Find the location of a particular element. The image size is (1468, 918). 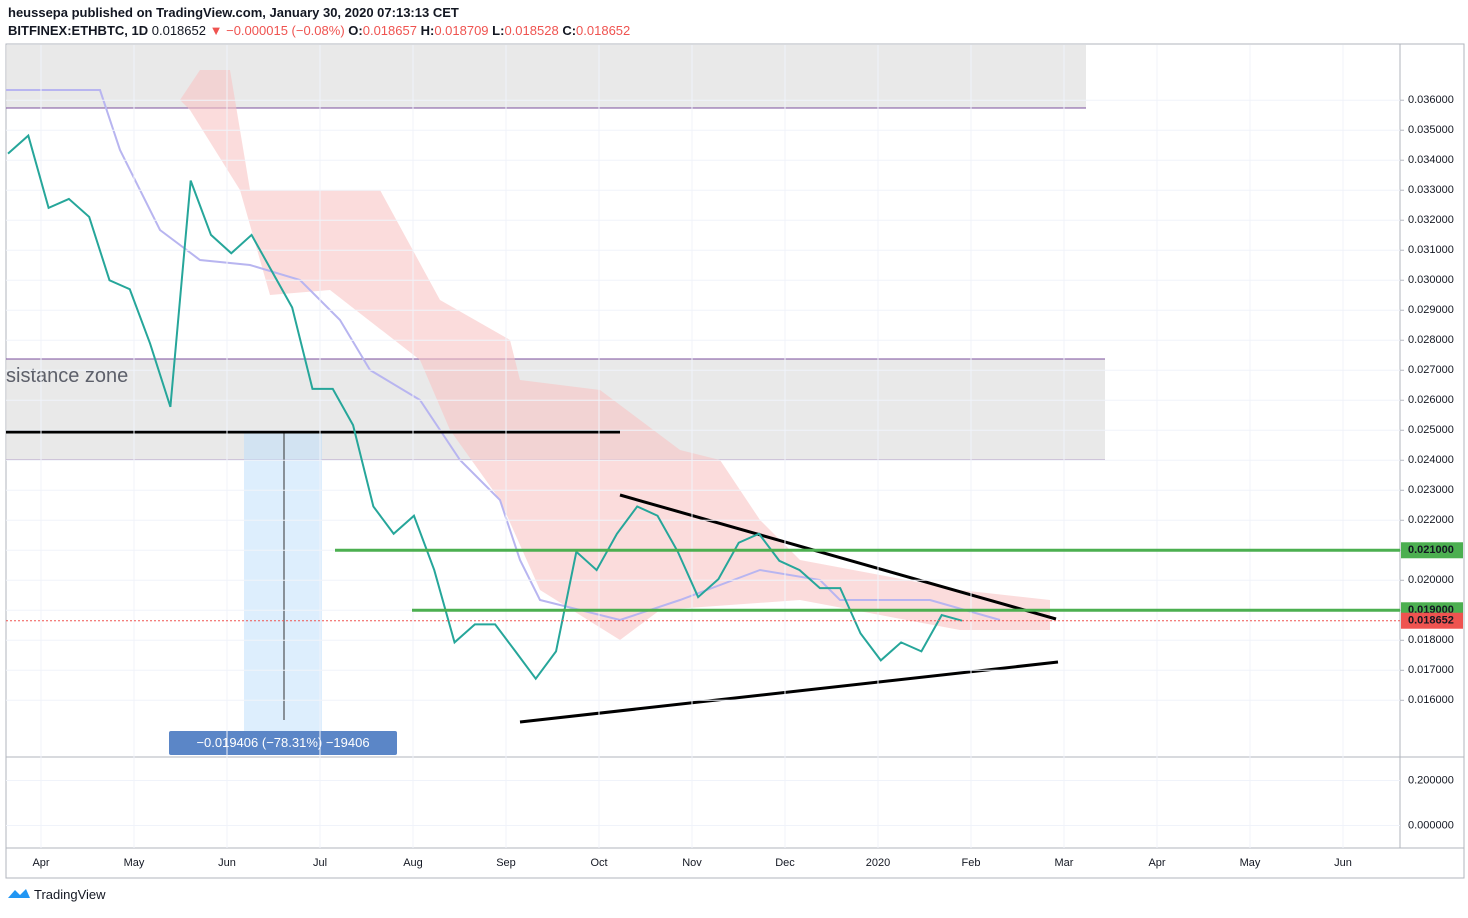

zone-label: sistance zone is located at coordinates (67, 376).